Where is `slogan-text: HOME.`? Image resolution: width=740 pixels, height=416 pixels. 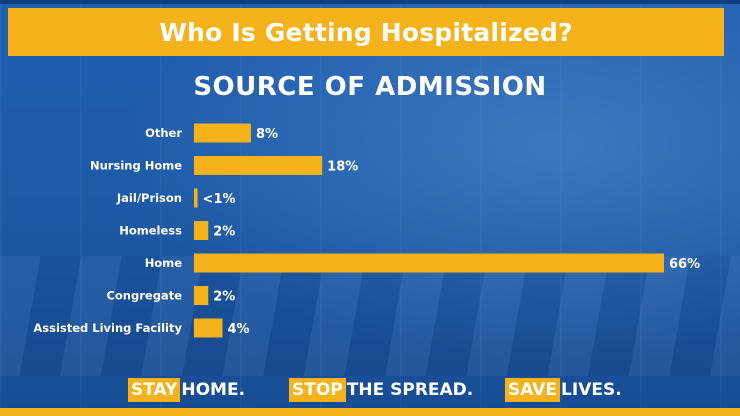 slogan-text: HOME. is located at coordinates (213, 390).